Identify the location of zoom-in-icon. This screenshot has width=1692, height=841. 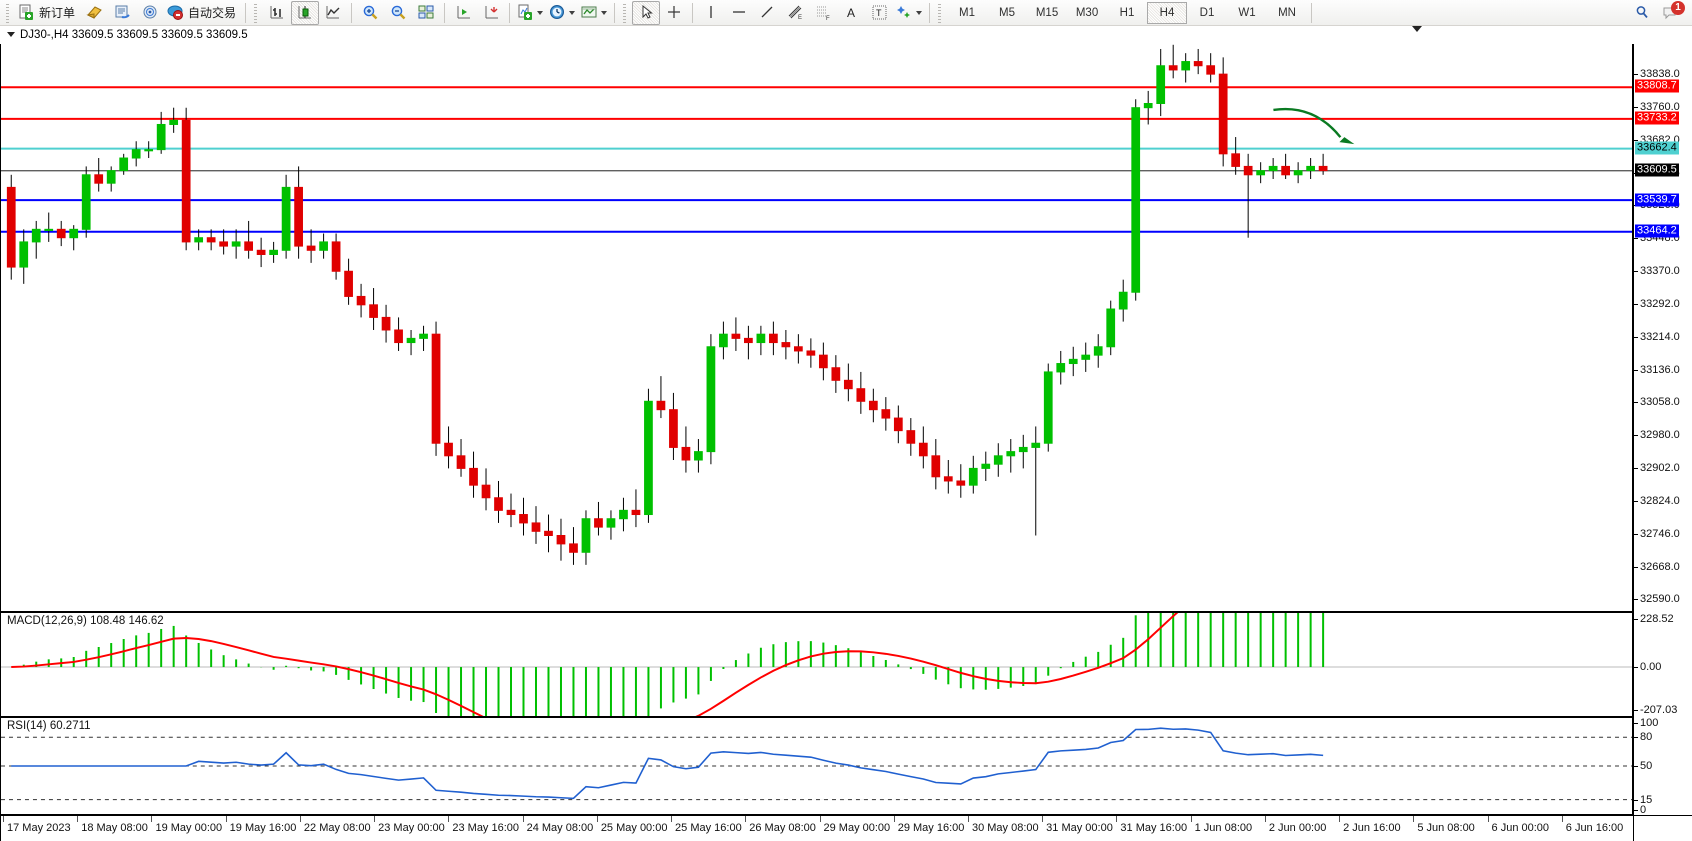
(370, 12).